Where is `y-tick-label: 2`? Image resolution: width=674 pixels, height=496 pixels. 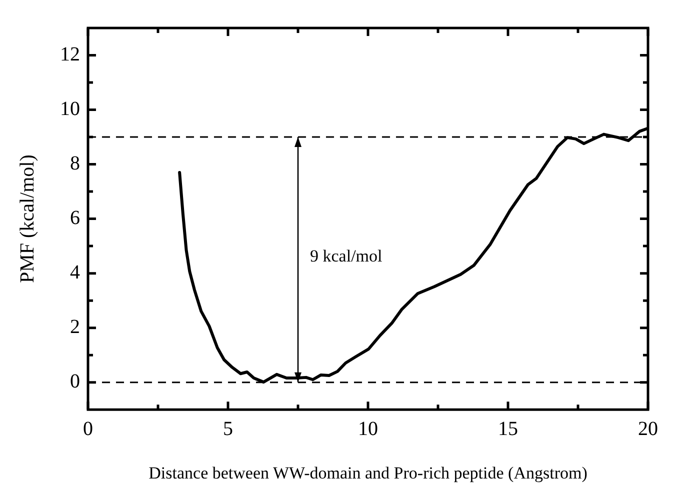
y-tick-label: 2 is located at coordinates (75, 327).